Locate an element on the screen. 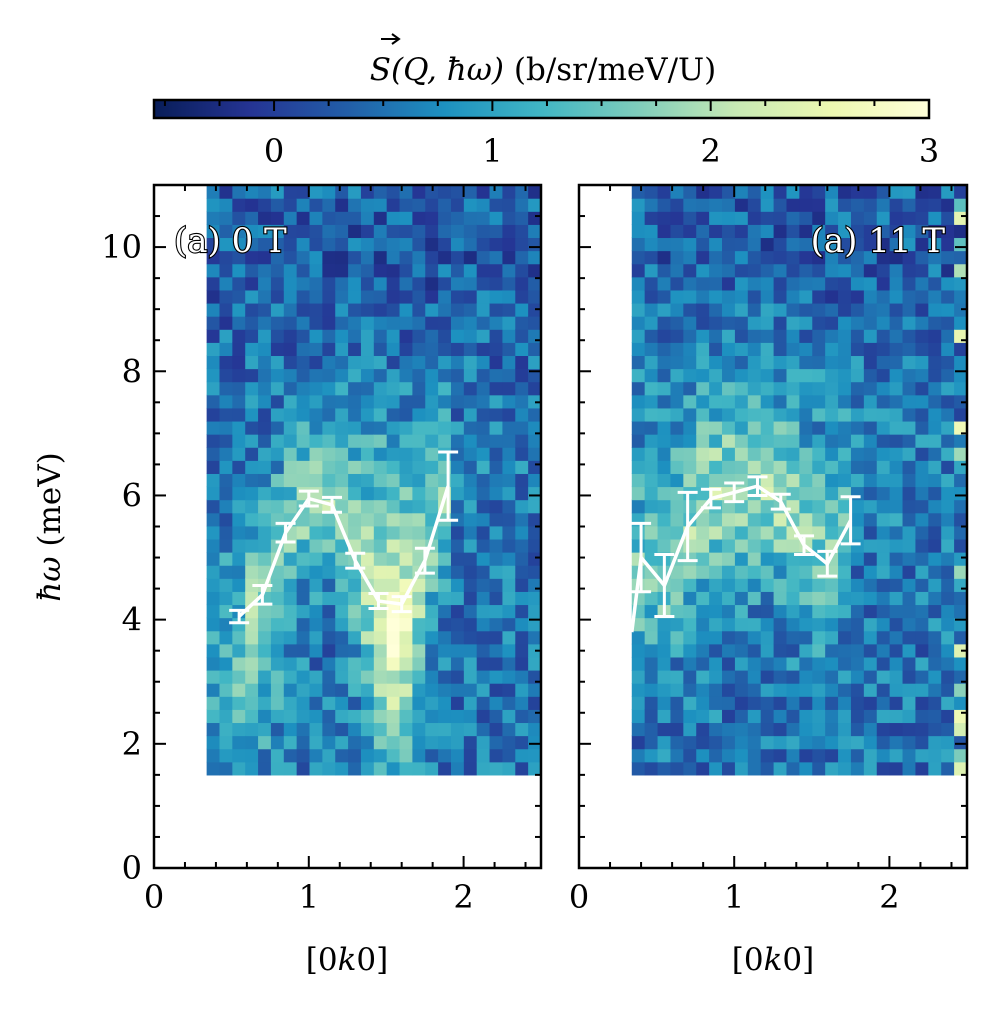 The height and width of the screenshot is (1011, 997). y-tick-label: 6 is located at coordinates (132, 495).